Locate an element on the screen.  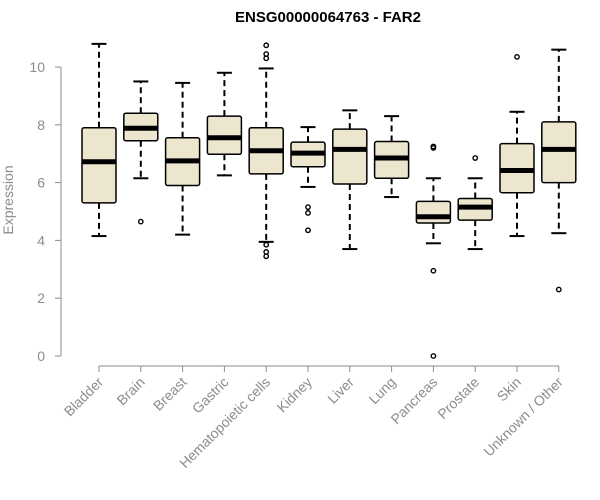
box-group-breast is located at coordinates (182, 158).